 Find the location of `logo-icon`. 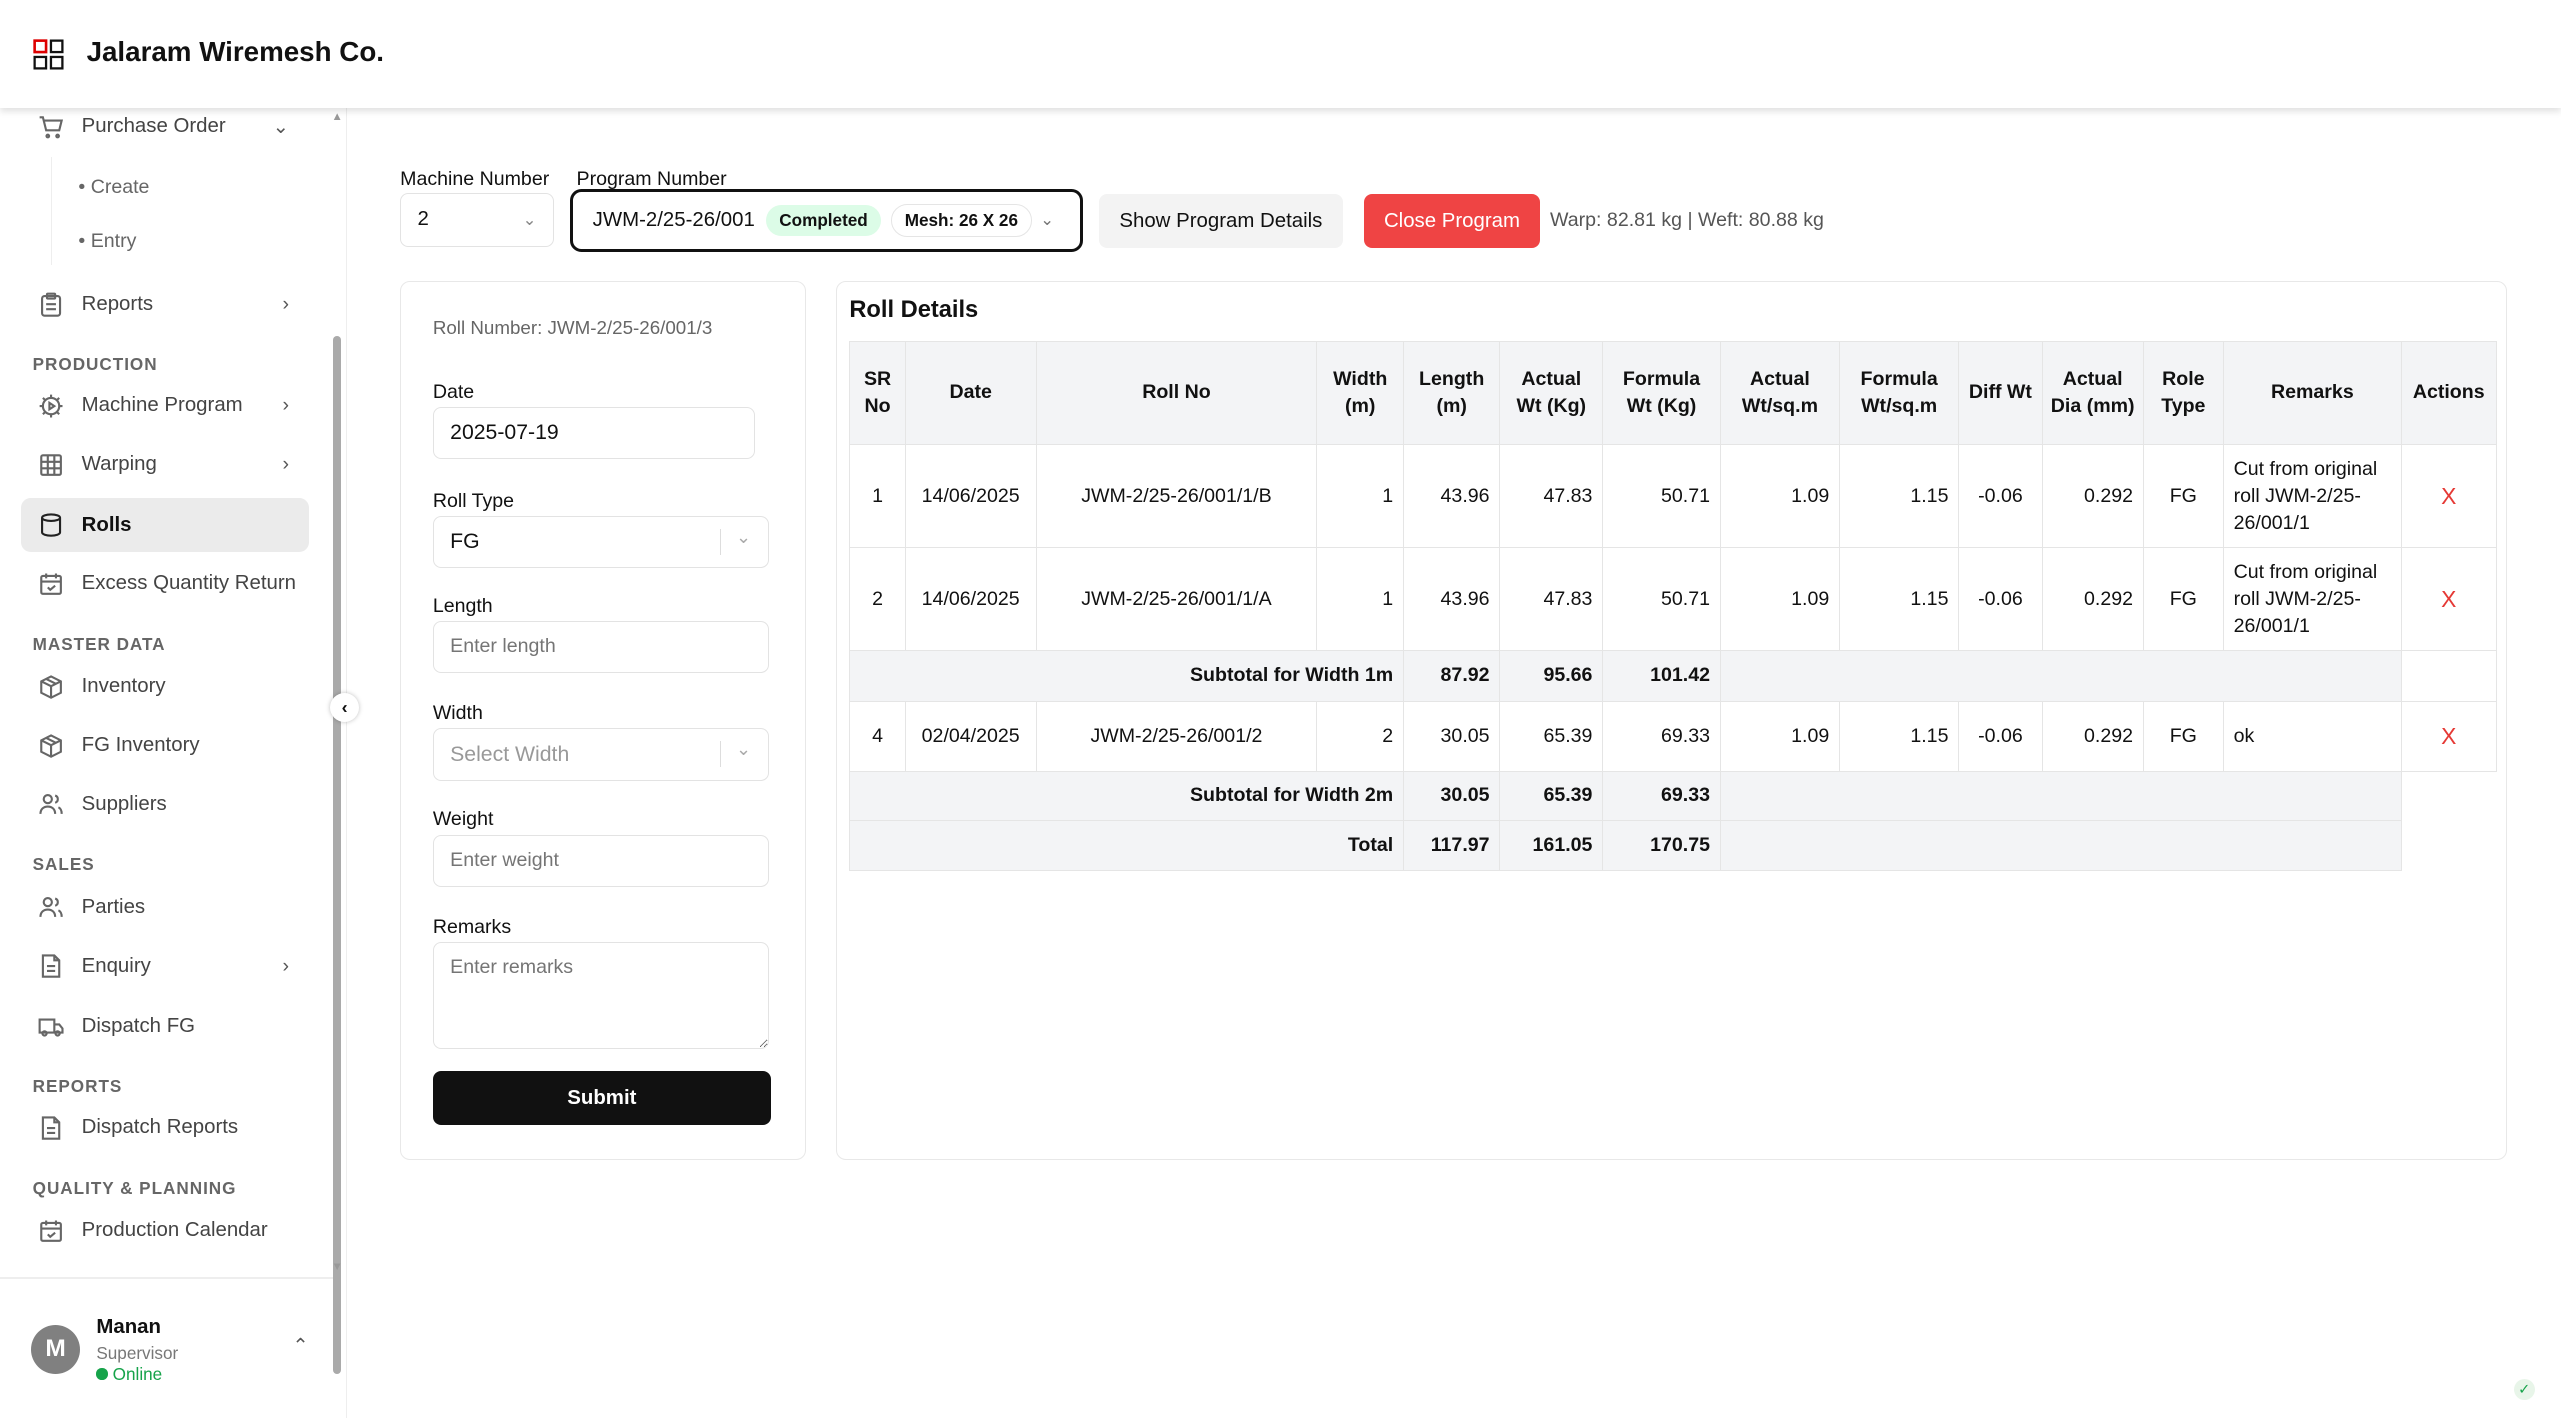

logo-icon is located at coordinates (48, 54).